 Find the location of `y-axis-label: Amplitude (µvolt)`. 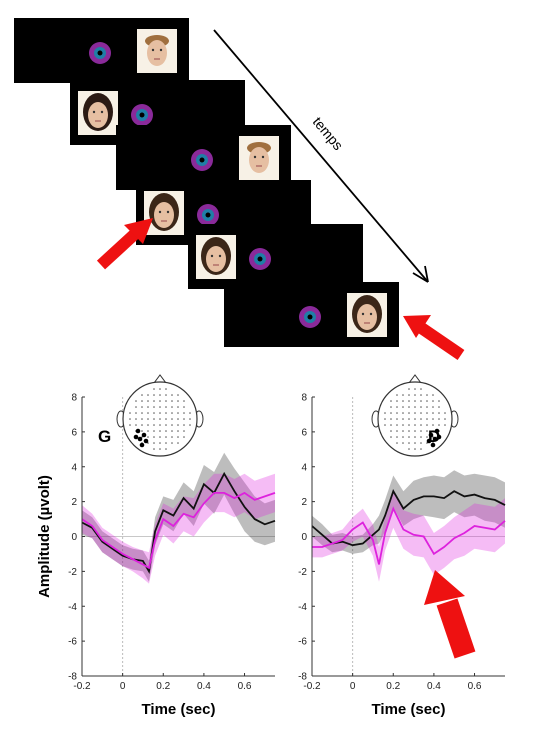

y-axis-label: Amplitude (µvolt) is located at coordinates (44, 536).